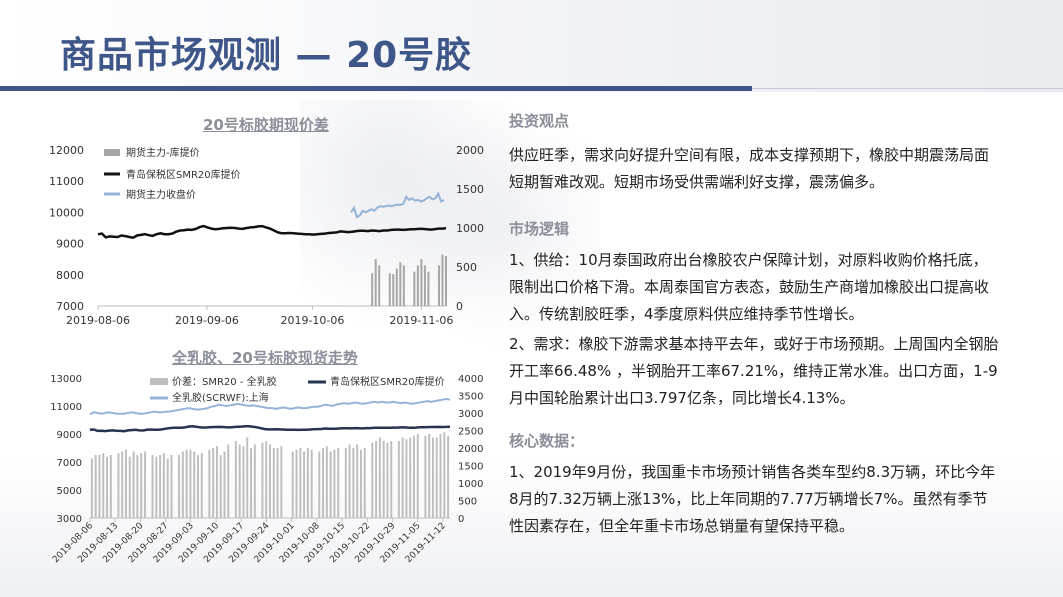 Image resolution: width=1063 pixels, height=597 pixels. I want to click on chart2-left-tick: 11000, so click(66, 407).